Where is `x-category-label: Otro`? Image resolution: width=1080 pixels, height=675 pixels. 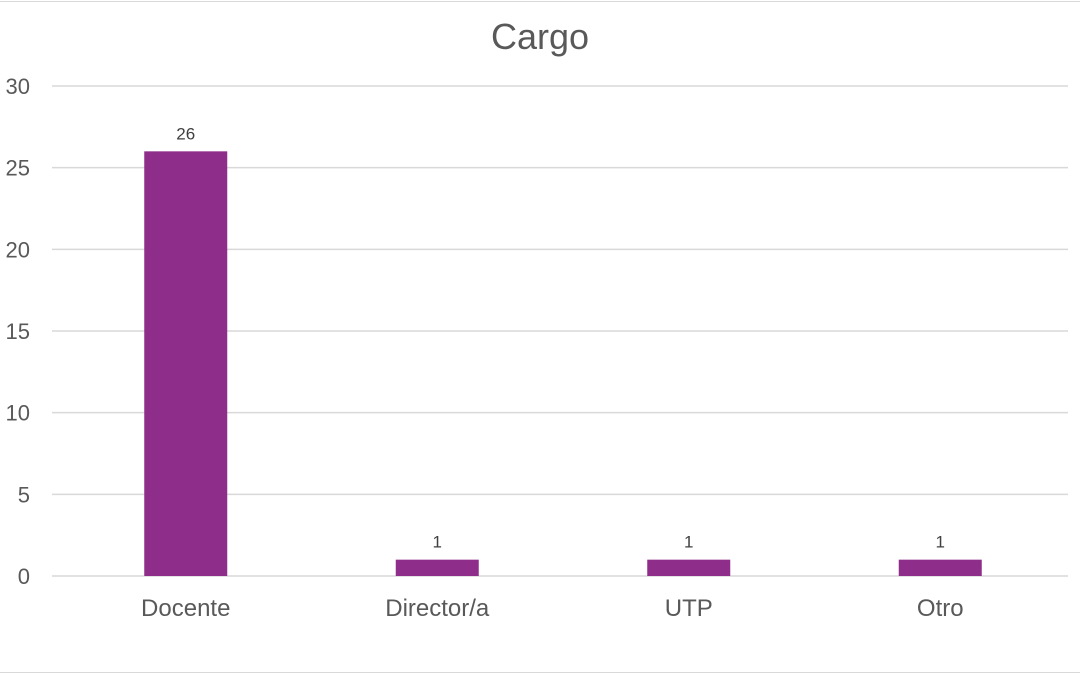
x-category-label: Otro is located at coordinates (940, 608).